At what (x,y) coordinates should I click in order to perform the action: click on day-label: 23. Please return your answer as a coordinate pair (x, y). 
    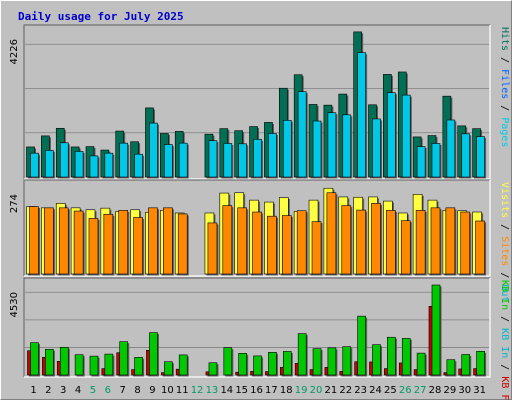
    Looking at the image, I should click on (360, 390).